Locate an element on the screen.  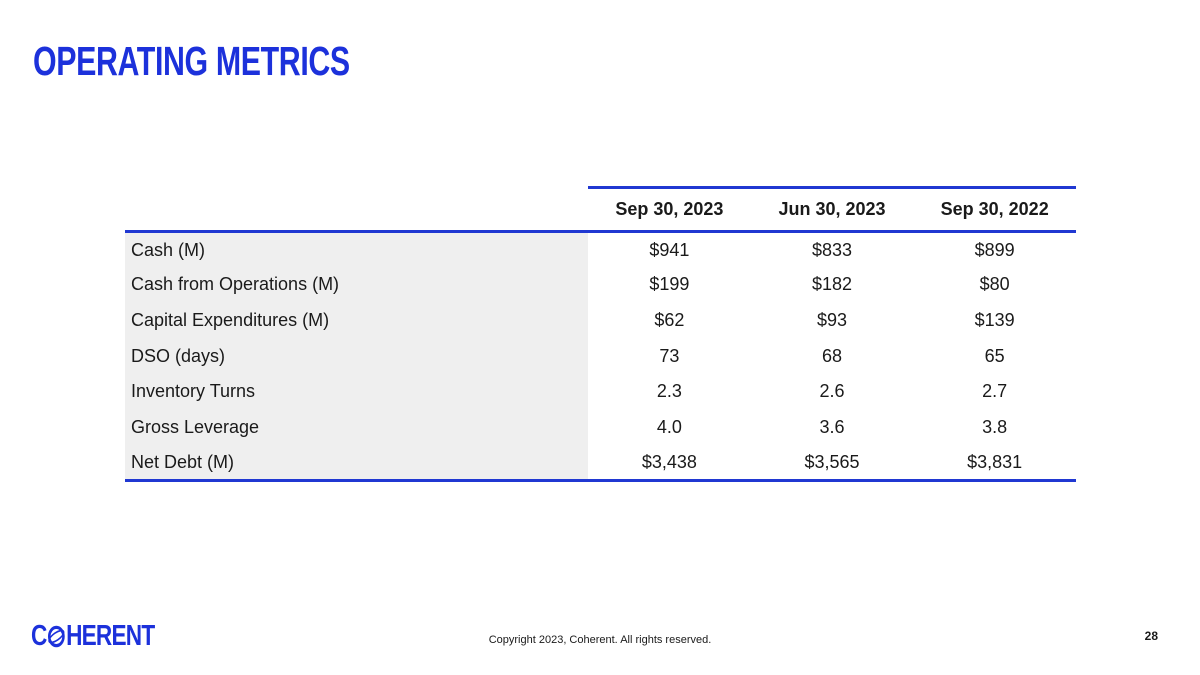
cell-value: 3.8 is located at coordinates (994, 427).